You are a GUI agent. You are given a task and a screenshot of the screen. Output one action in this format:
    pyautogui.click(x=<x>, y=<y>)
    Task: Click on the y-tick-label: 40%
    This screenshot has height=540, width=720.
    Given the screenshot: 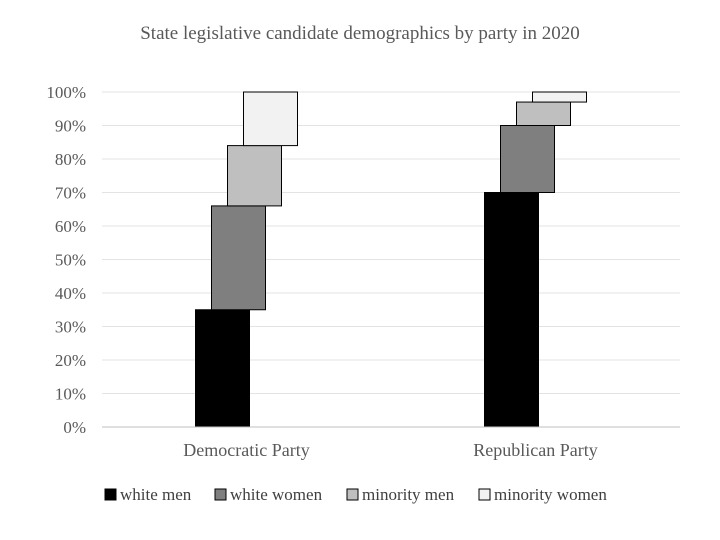 What is the action you would take?
    pyautogui.click(x=70, y=293)
    